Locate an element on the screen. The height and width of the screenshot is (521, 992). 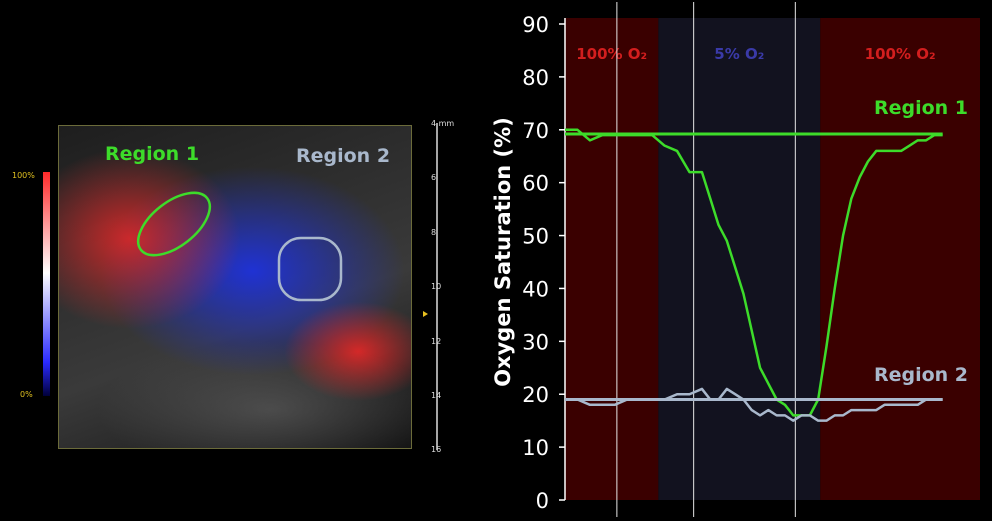
region1-annotation: Region 1 is located at coordinates (921, 108).